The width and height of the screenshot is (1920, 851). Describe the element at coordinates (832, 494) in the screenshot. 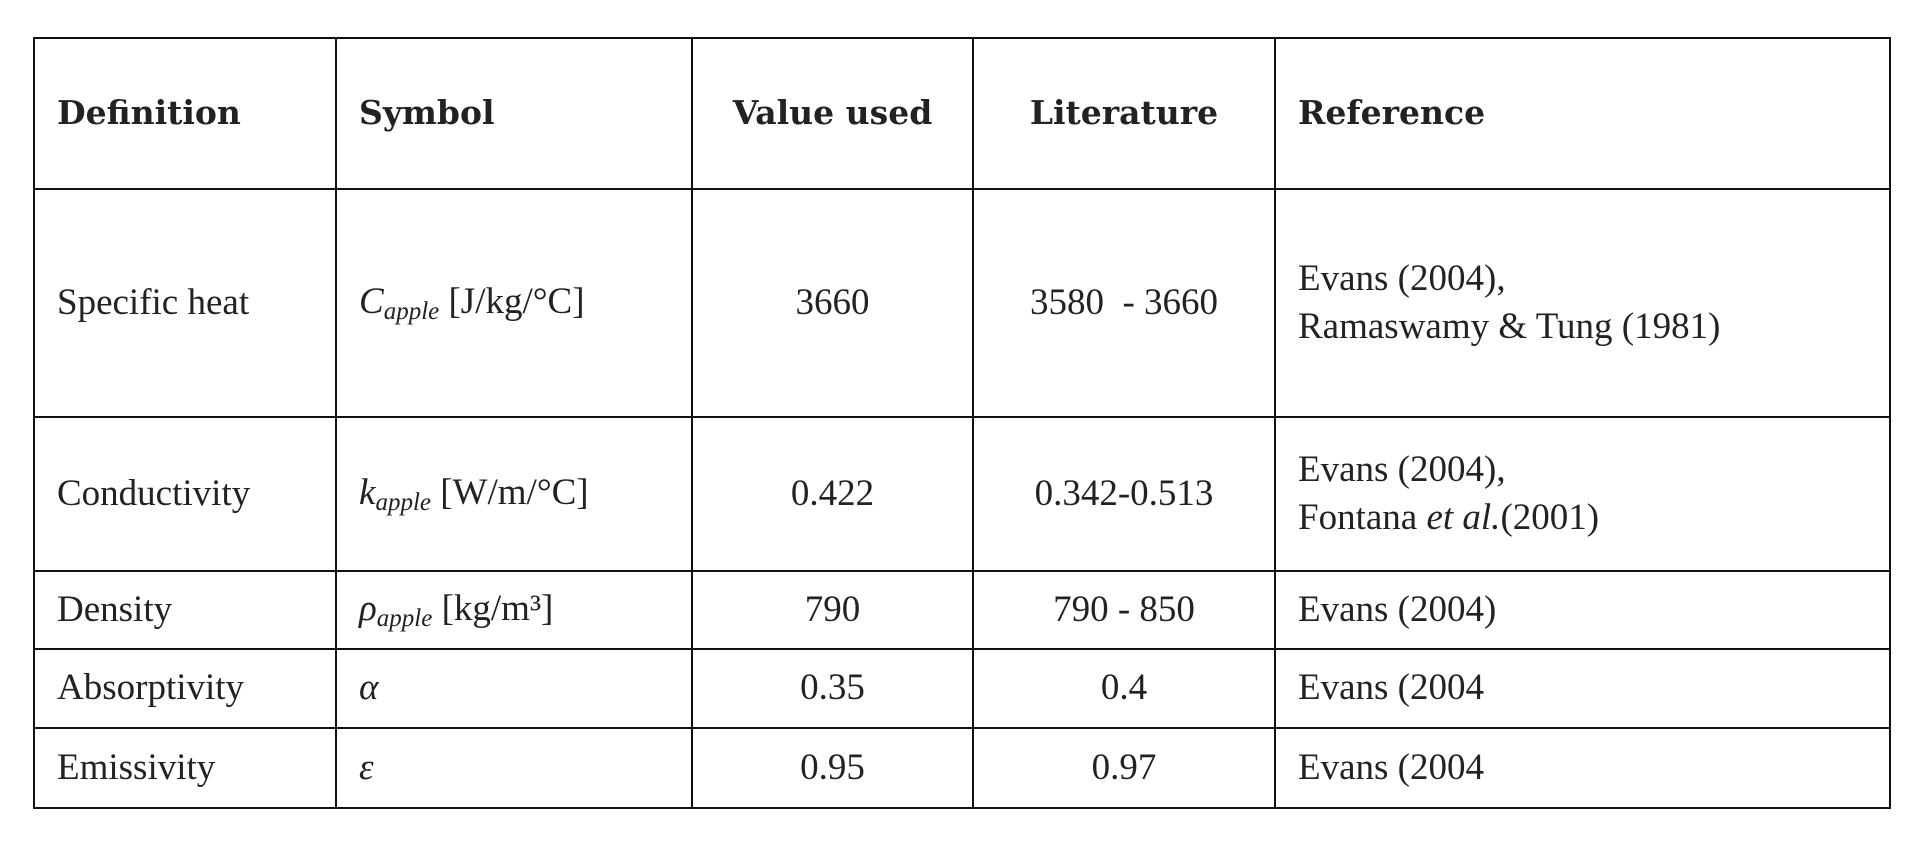

I see `value-cell: 0.422` at that location.